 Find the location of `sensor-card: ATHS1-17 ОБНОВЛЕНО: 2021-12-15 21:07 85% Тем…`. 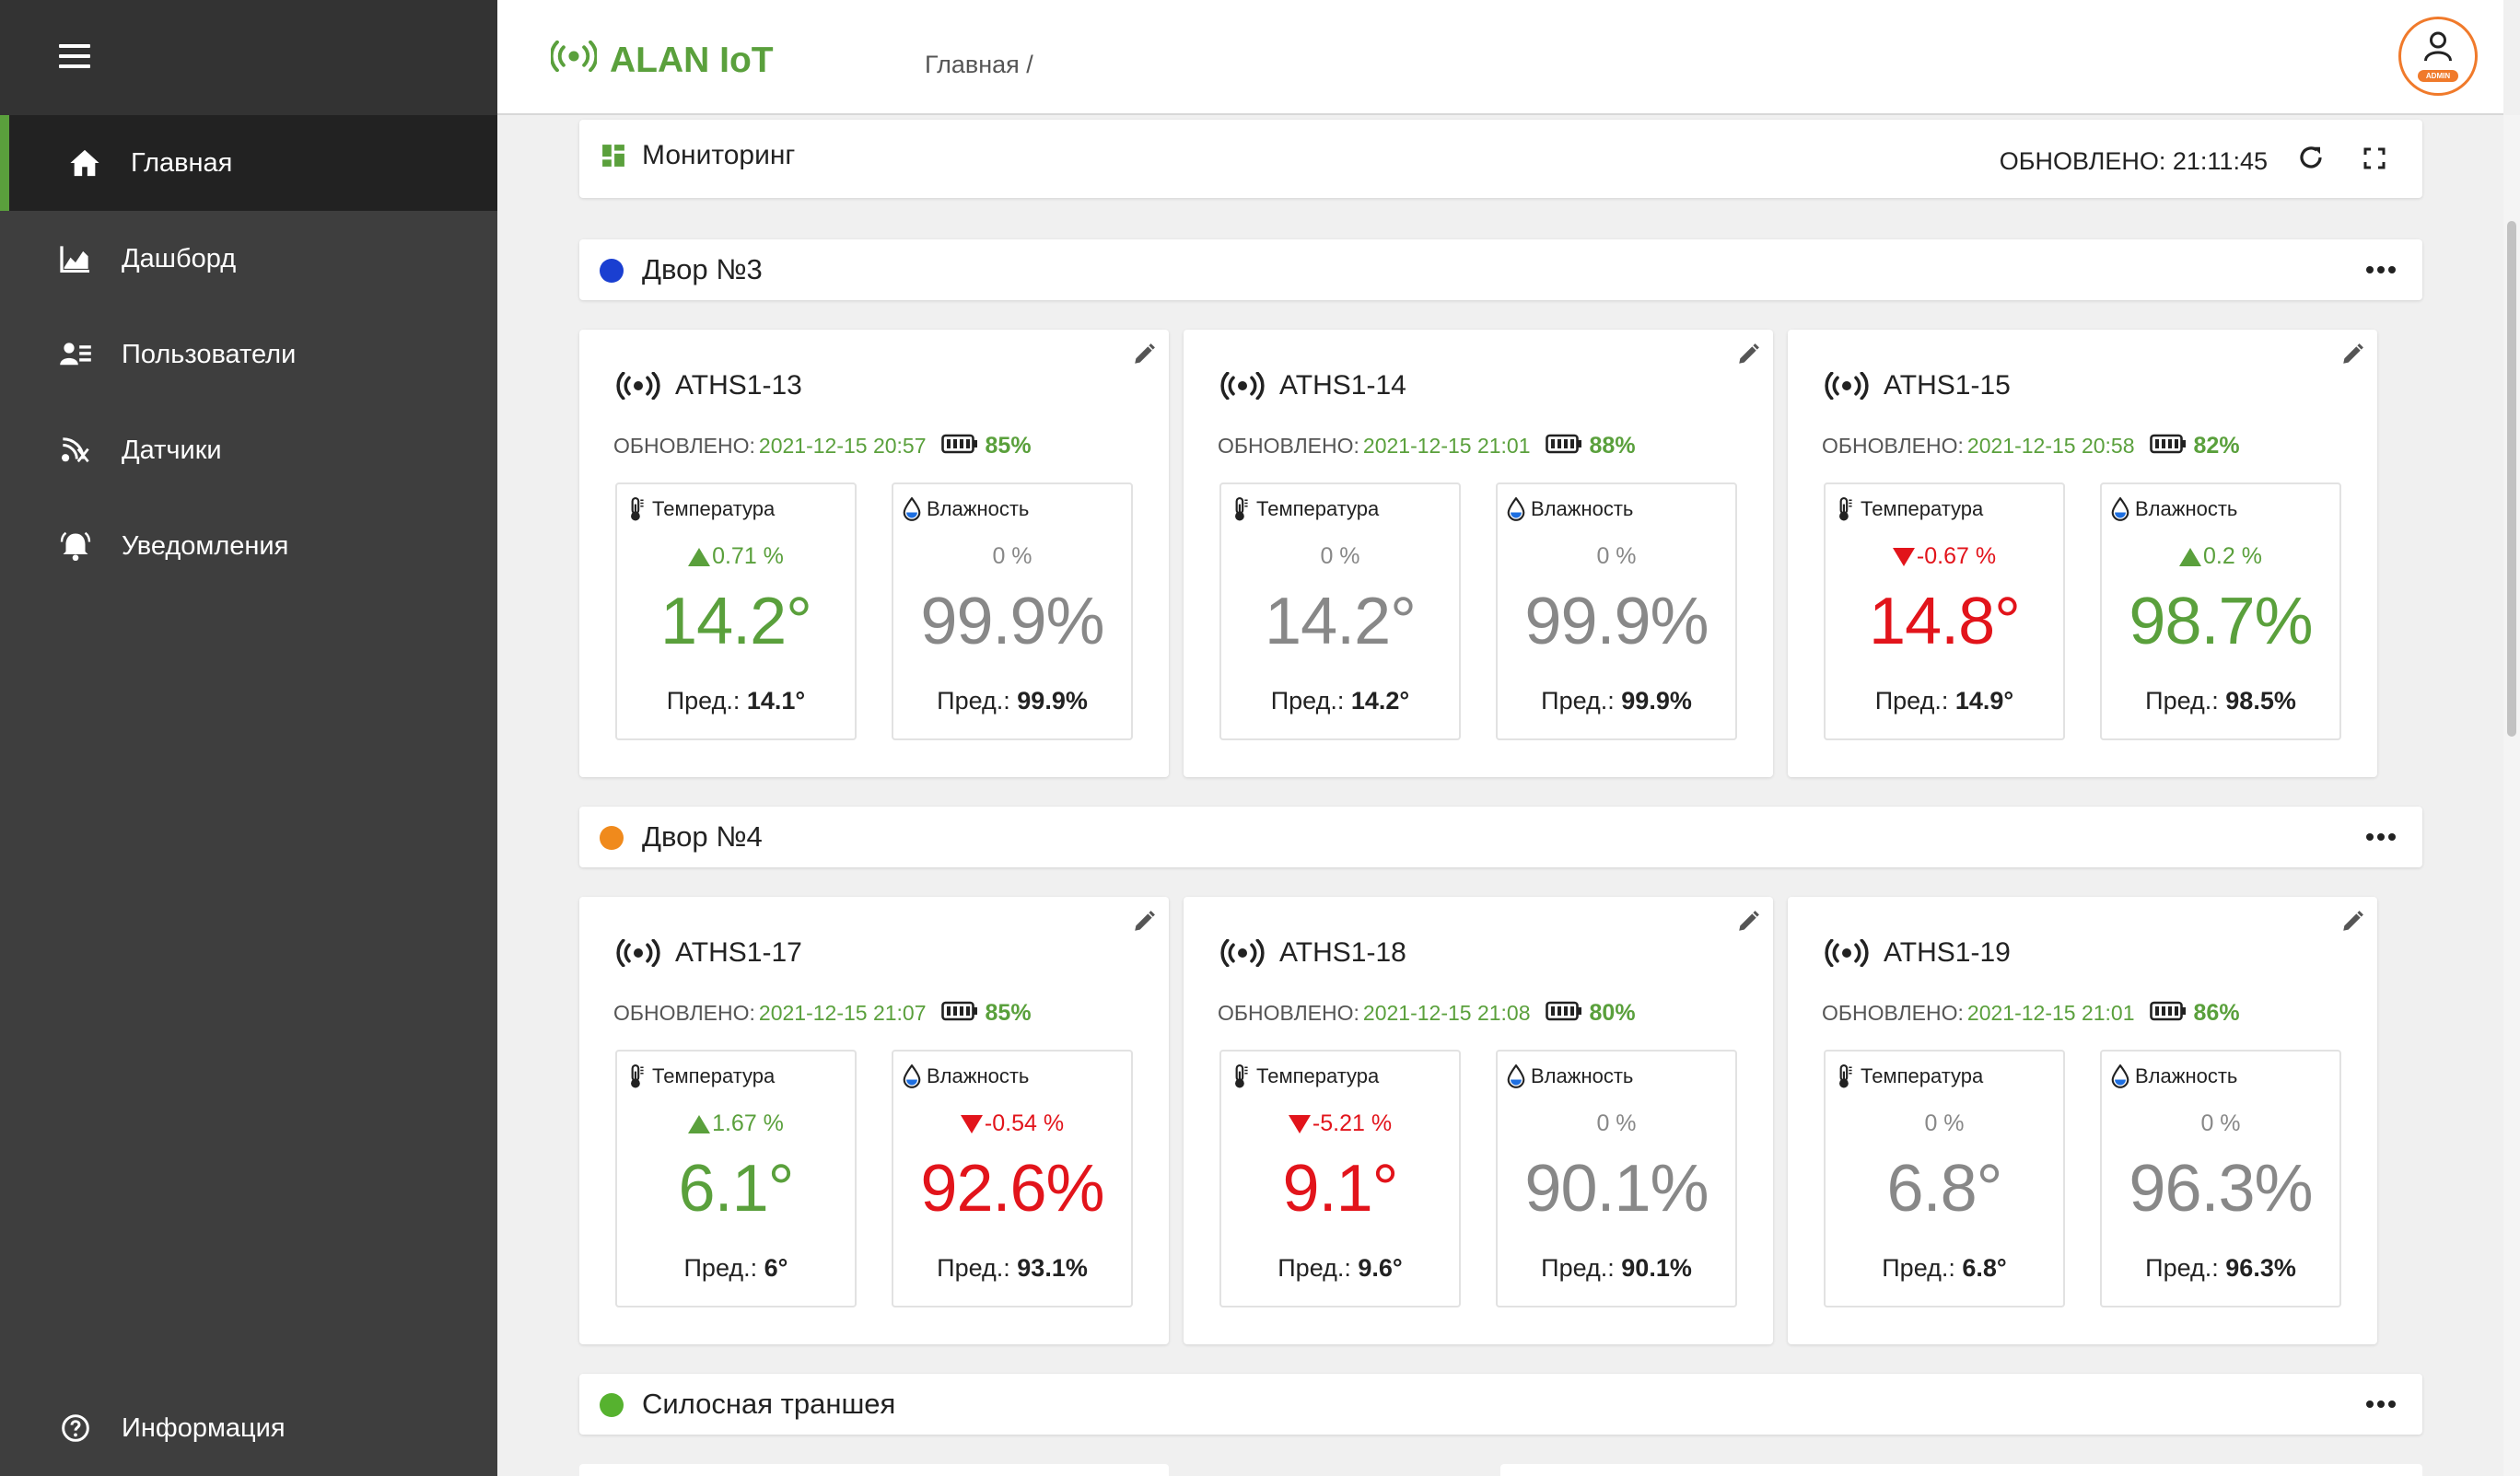

sensor-card: ATHS1-17 ОБНОВЛЕНО: 2021-12-15 21:07 85% Тем… is located at coordinates (874, 1120).